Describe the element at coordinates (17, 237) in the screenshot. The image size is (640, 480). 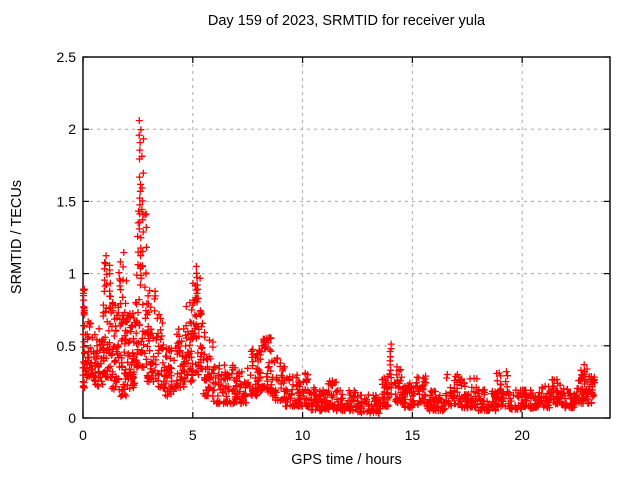
I see `y-axis-label-text: SRMTID / TECUs` at that location.